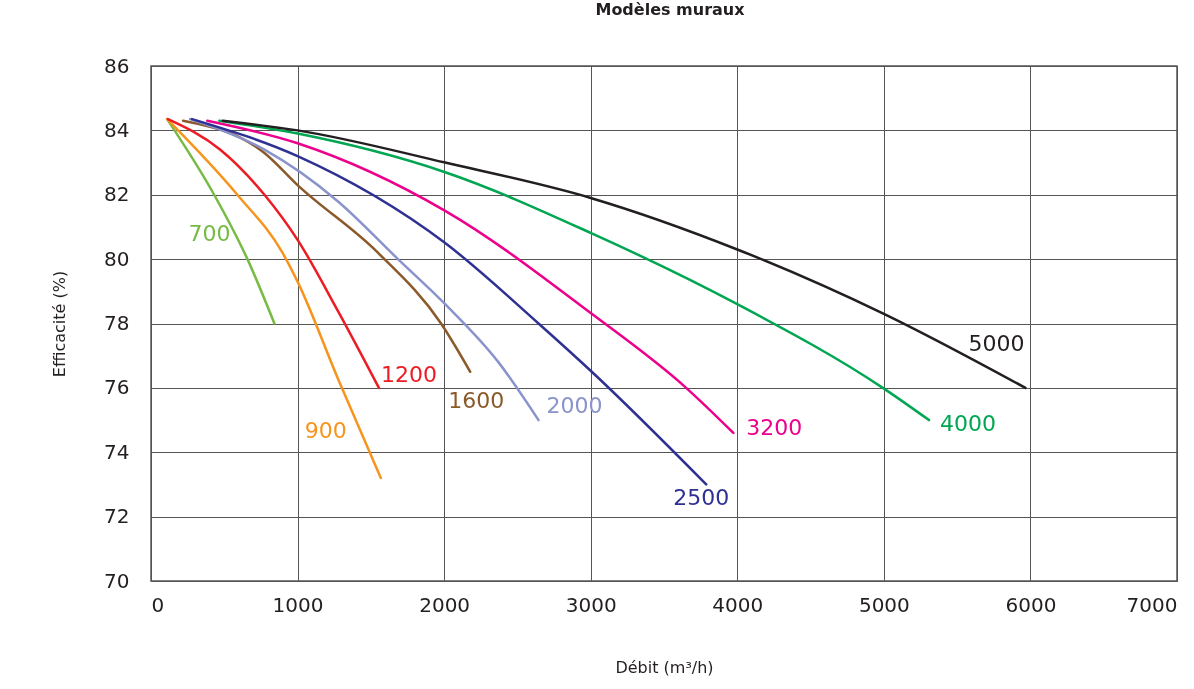 This screenshot has width=1194, height=689. I want to click on y-tick-label: 74, so click(117, 451).